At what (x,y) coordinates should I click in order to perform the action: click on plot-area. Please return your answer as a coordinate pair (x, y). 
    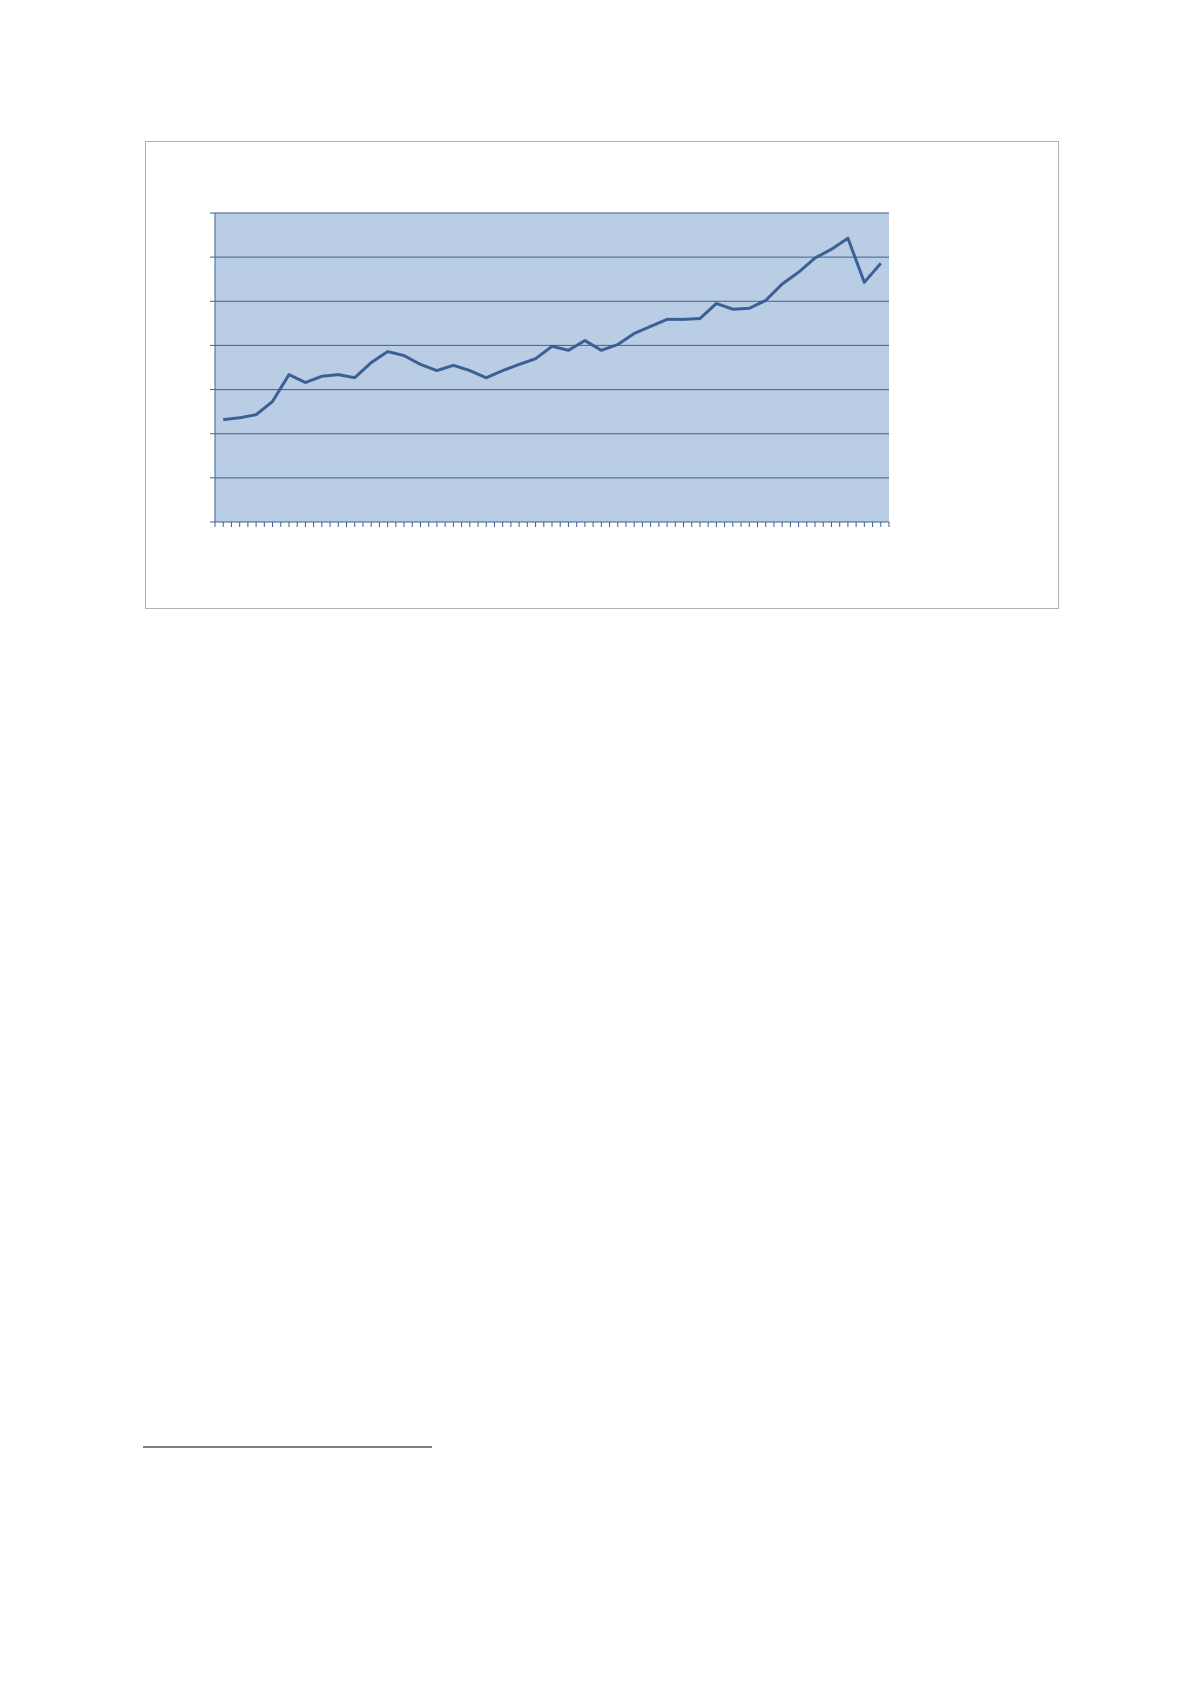
    Looking at the image, I should click on (552, 367).